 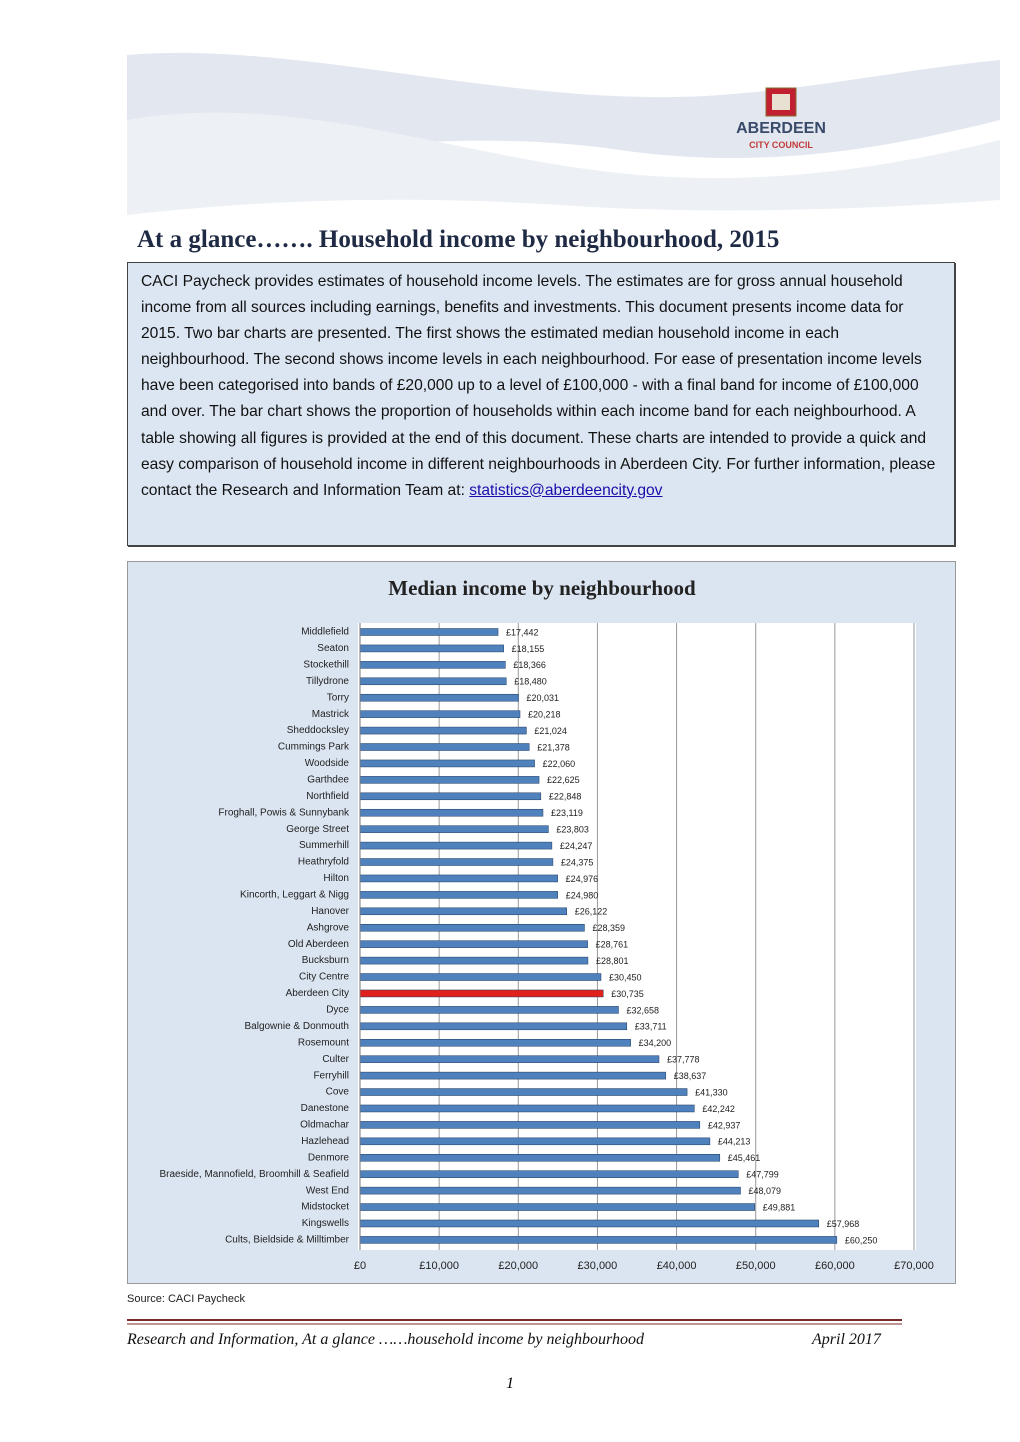 I want to click on x-tick-label: £30,000, so click(x=598, y=1266).